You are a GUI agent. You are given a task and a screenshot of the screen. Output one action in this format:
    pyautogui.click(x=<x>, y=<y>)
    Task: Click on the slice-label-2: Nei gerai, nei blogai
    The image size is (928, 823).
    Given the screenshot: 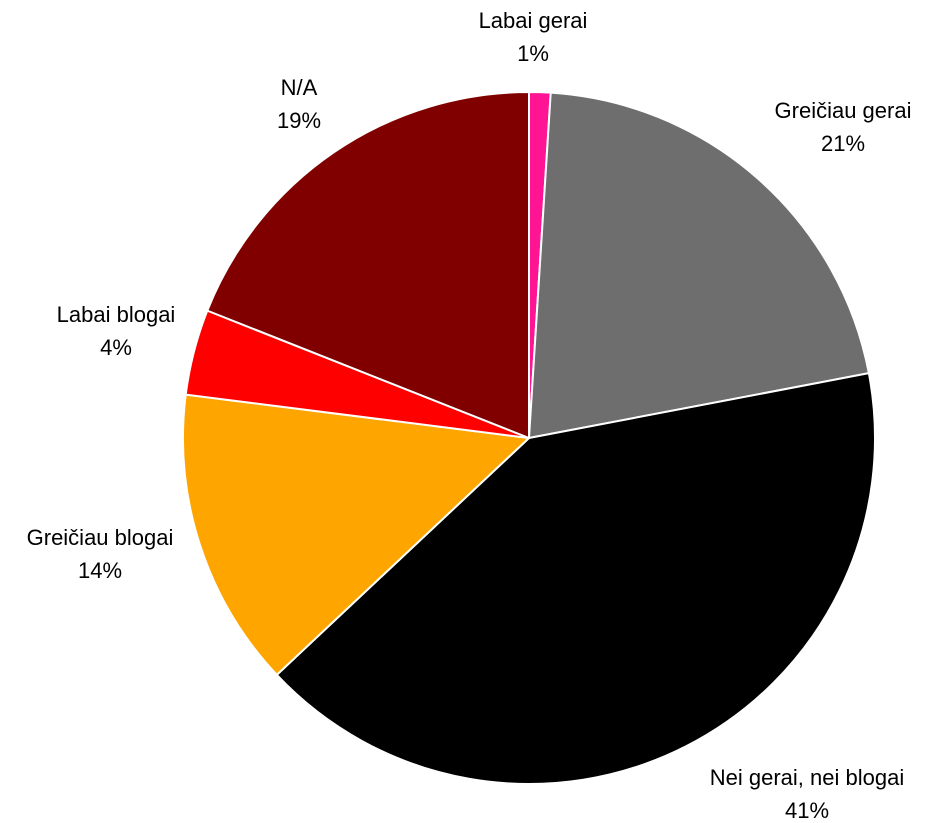 What is the action you would take?
    pyautogui.click(x=807, y=777)
    